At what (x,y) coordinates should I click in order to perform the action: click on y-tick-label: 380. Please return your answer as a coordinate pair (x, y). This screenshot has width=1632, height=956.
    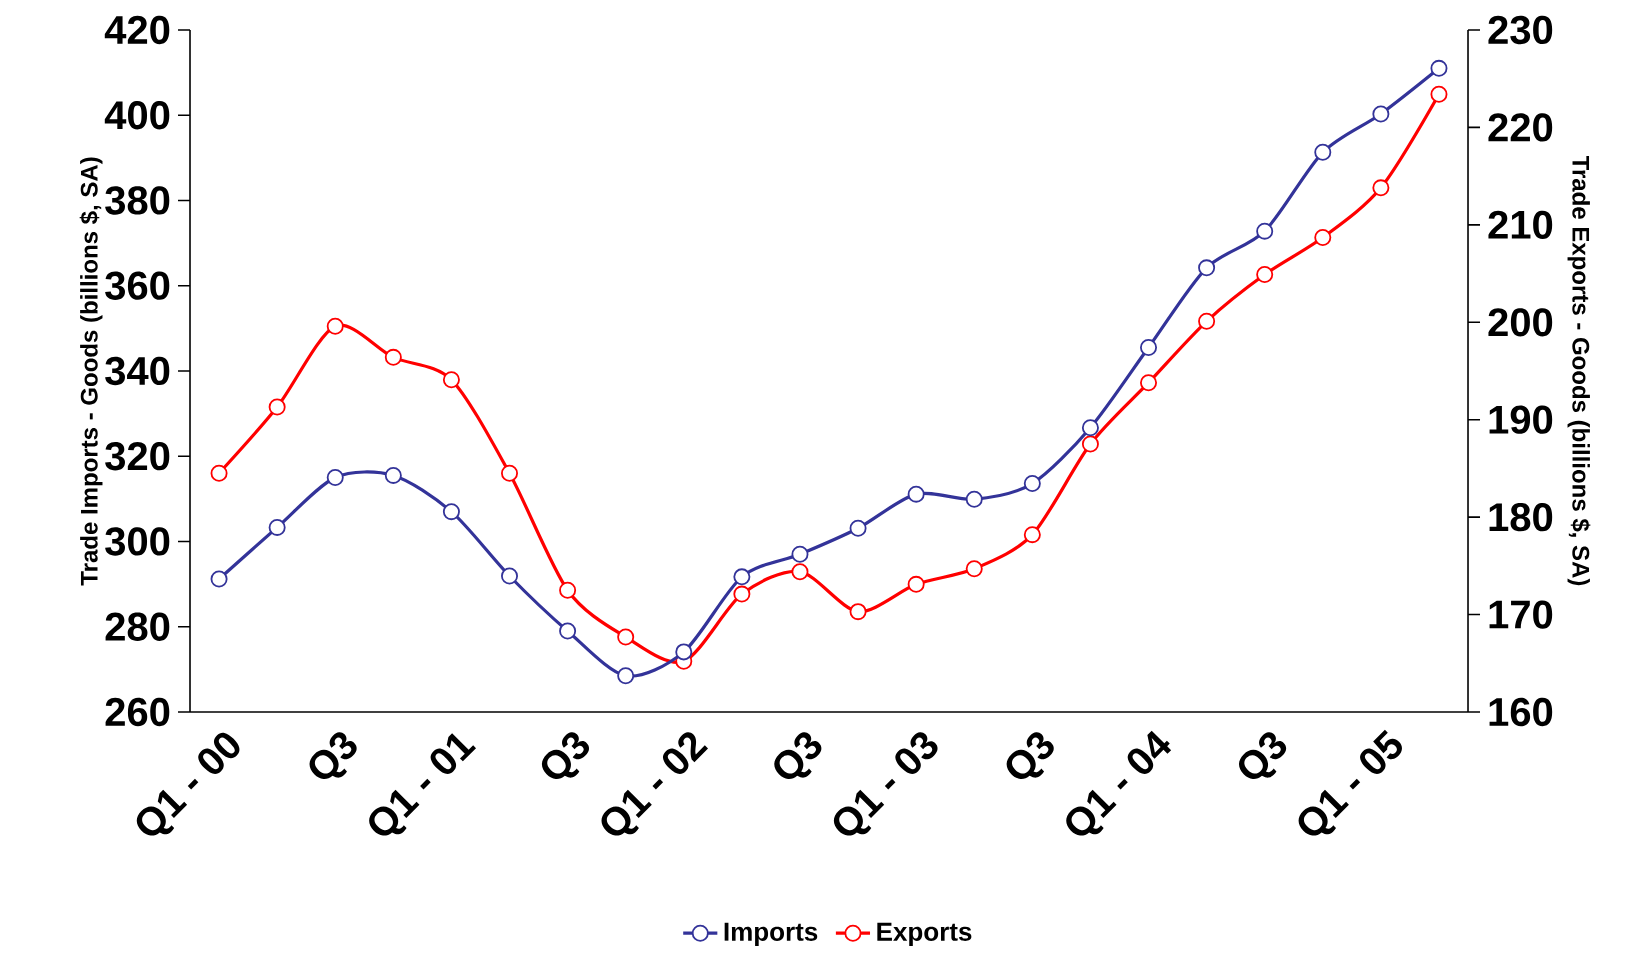
    Looking at the image, I should click on (137, 200).